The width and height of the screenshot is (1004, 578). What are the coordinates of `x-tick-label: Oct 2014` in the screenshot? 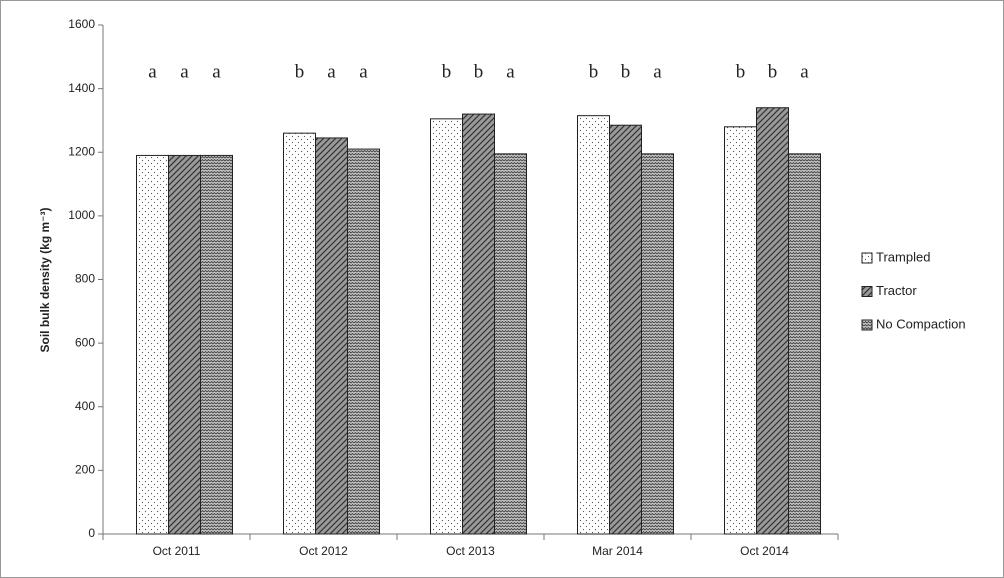 It's located at (764, 551).